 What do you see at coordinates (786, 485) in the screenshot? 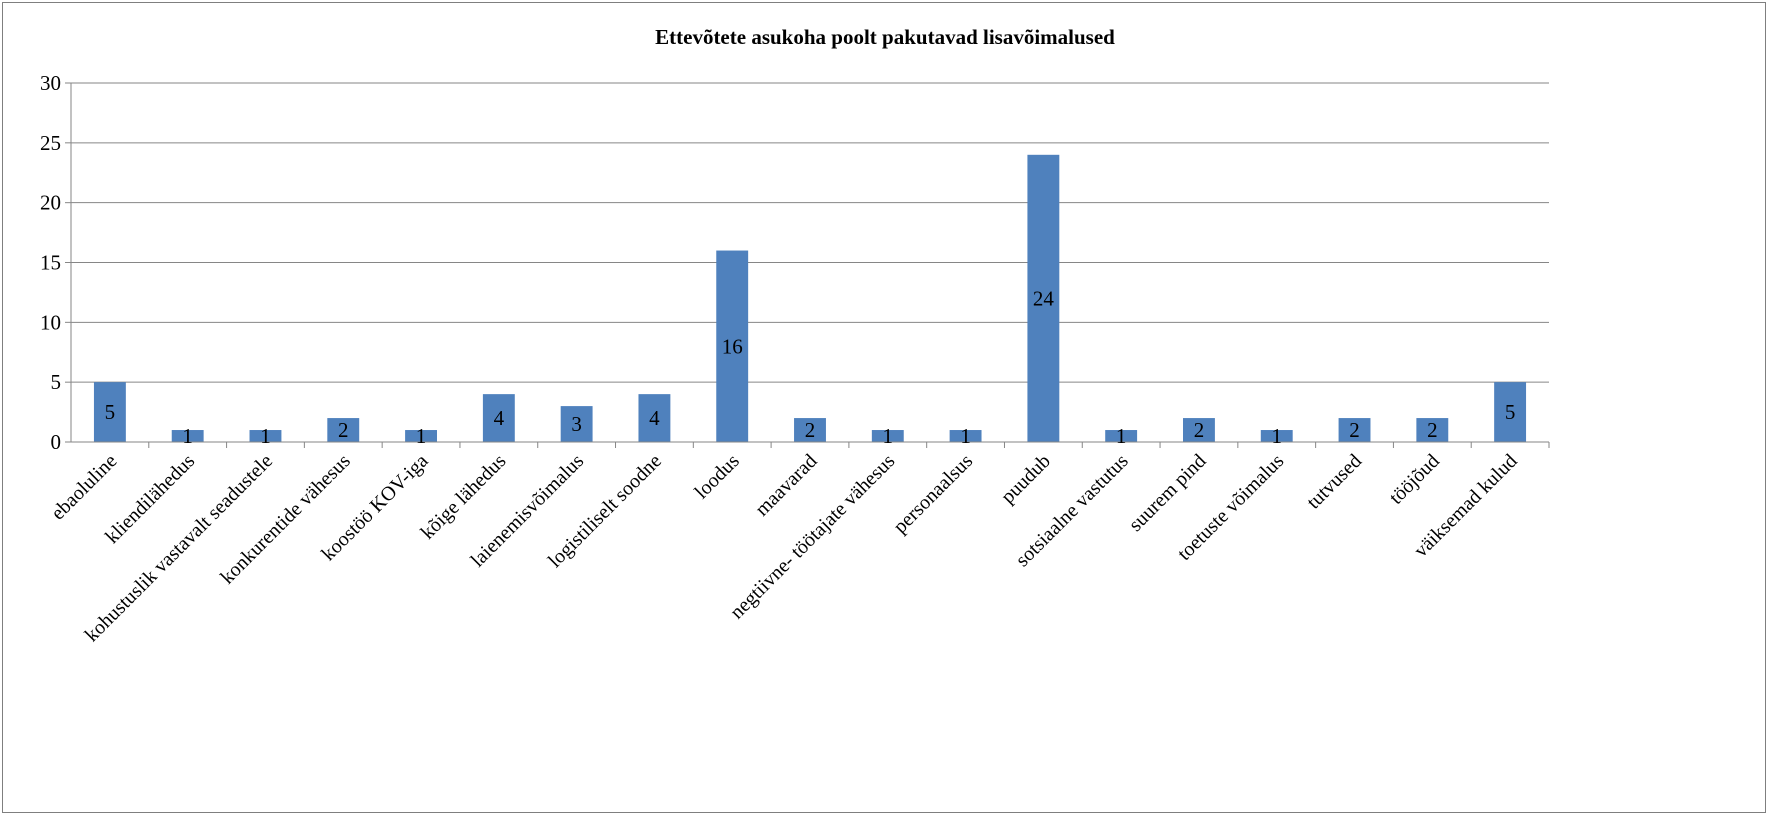
I see `x-tick-label: maavarad` at bounding box center [786, 485].